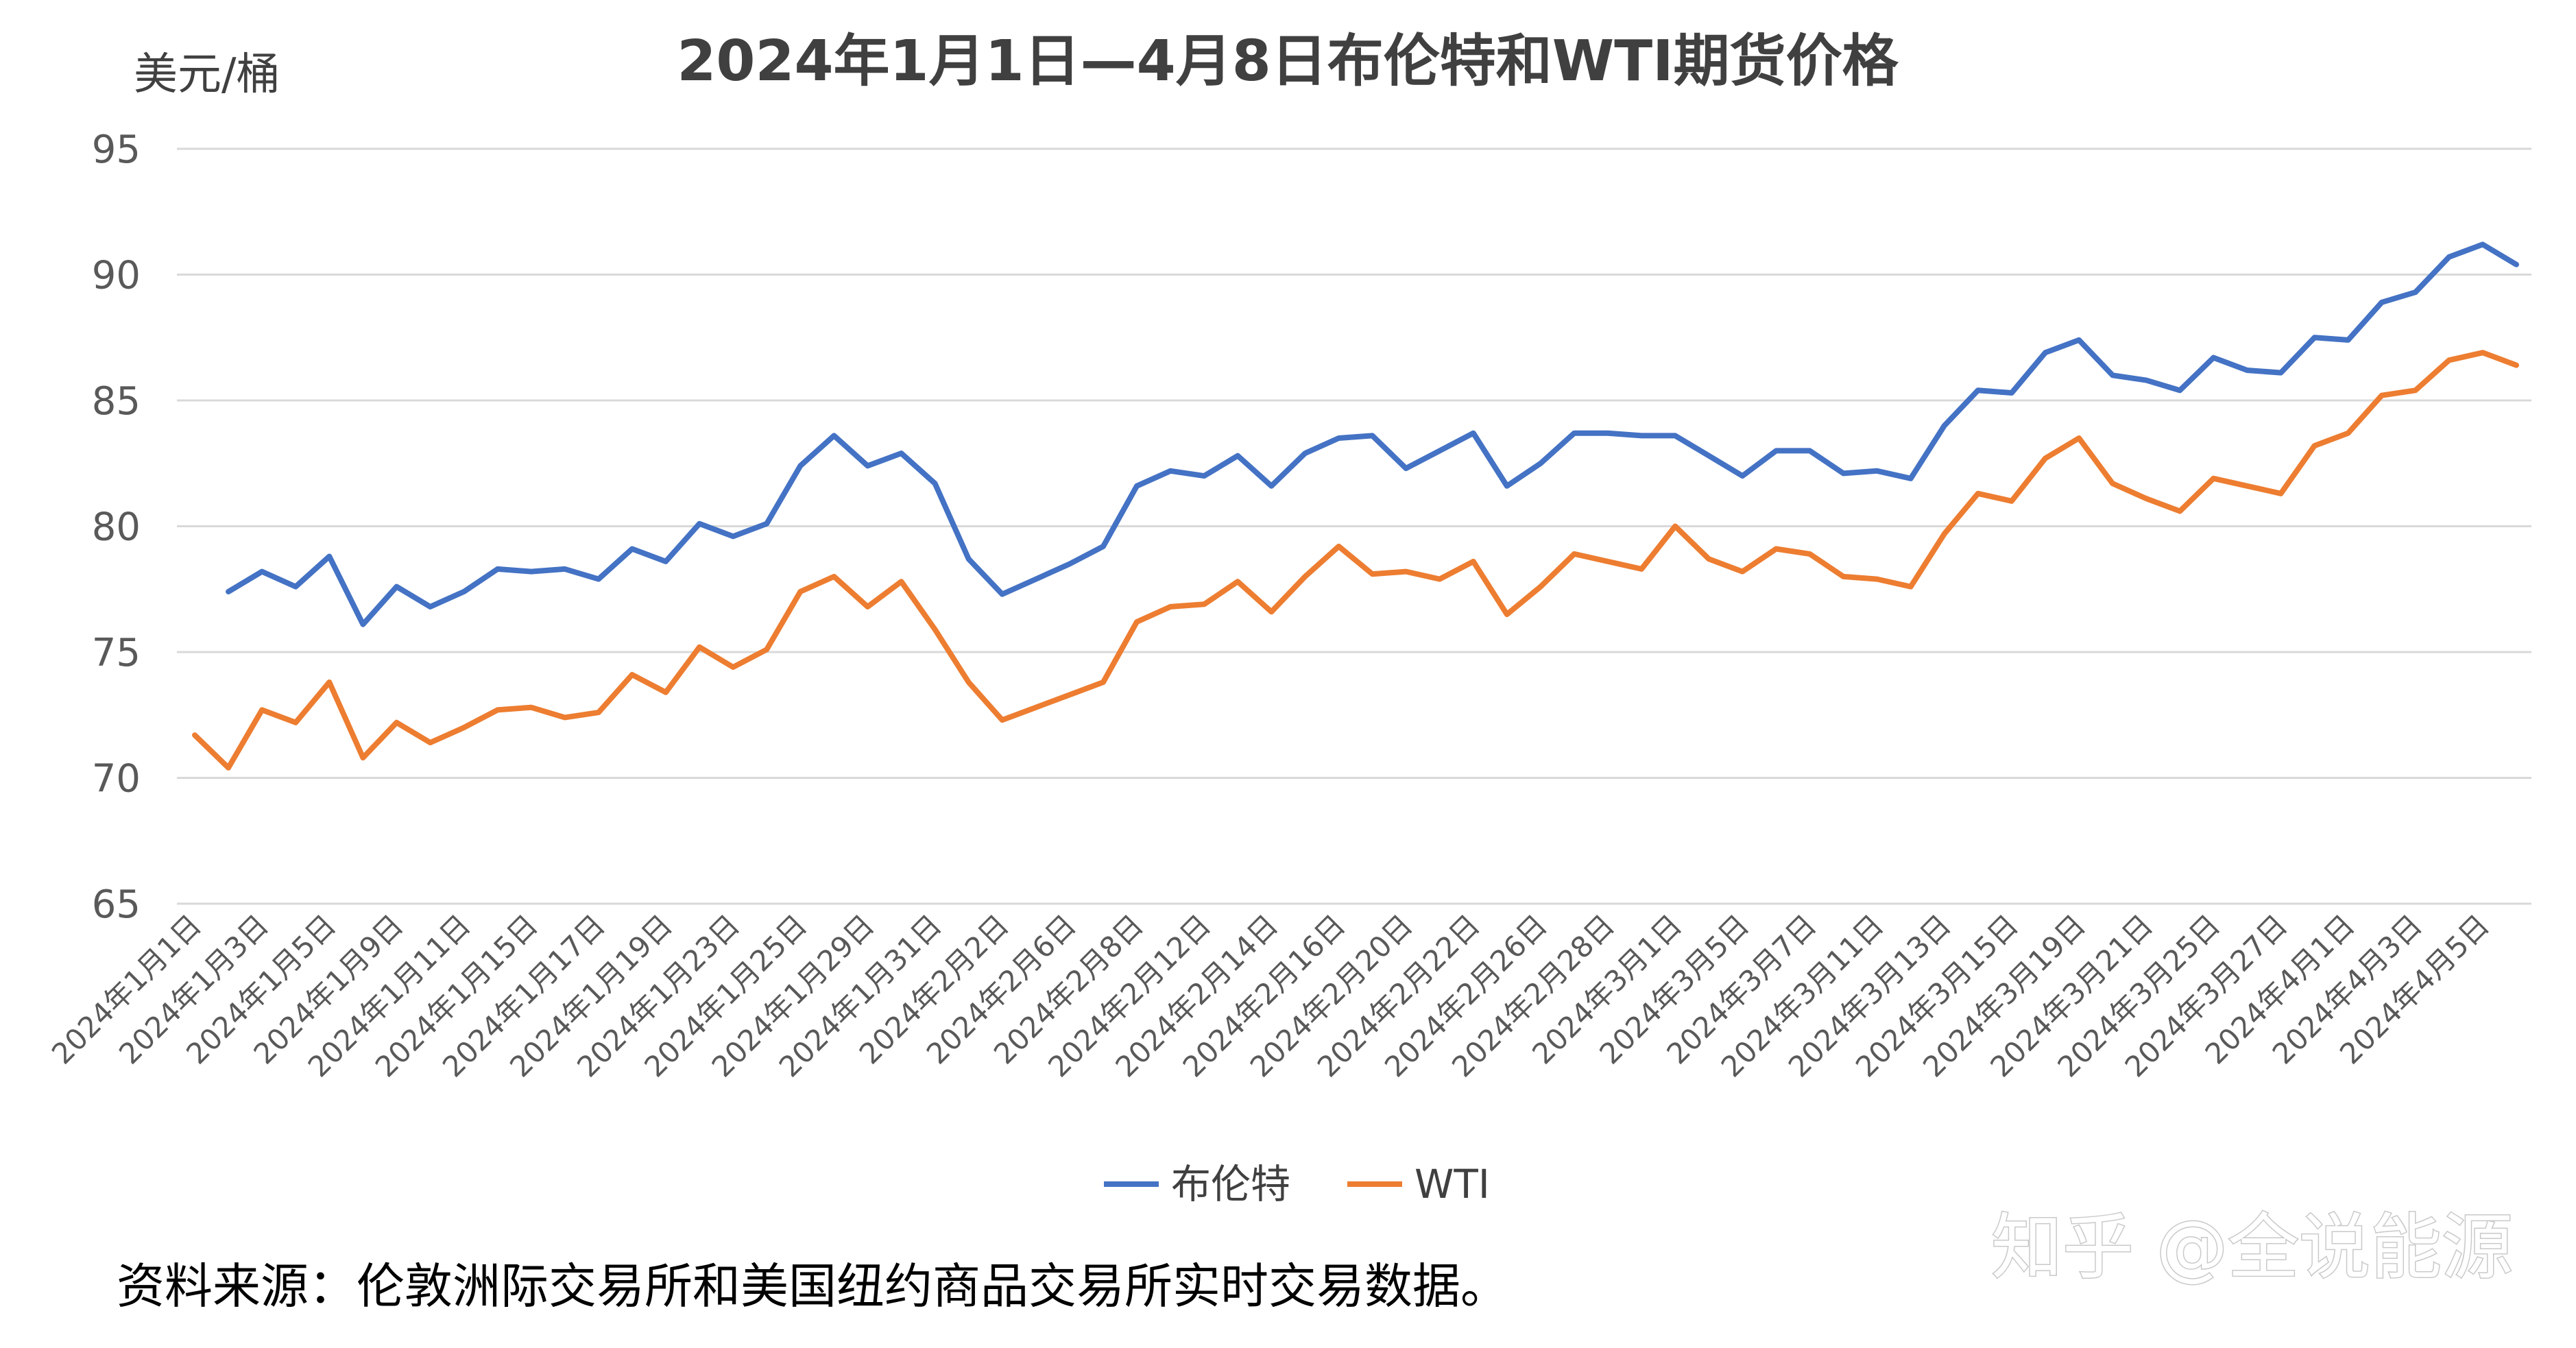  I want to click on y-tick-label: 65, so click(117, 904).